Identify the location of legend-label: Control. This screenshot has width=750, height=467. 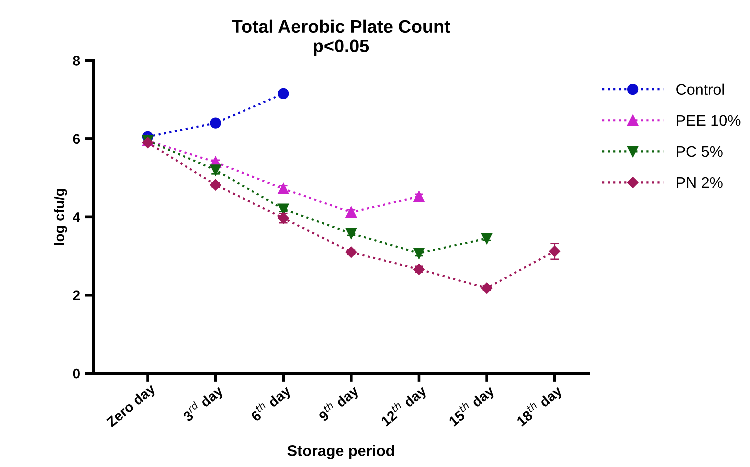
(700, 90).